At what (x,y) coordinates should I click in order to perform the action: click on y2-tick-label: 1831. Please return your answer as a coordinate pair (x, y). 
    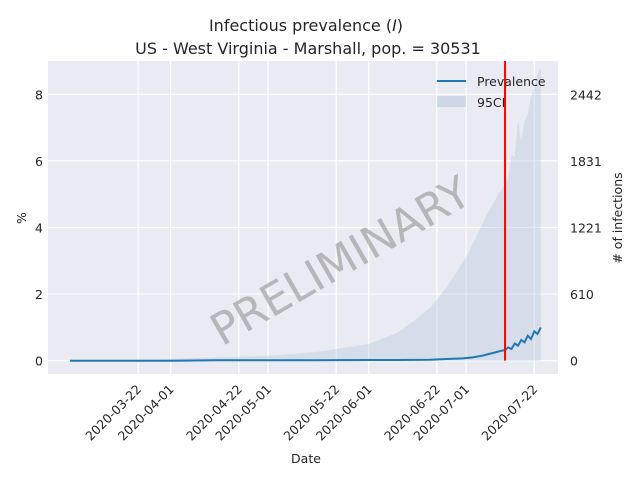
    Looking at the image, I should click on (586, 161).